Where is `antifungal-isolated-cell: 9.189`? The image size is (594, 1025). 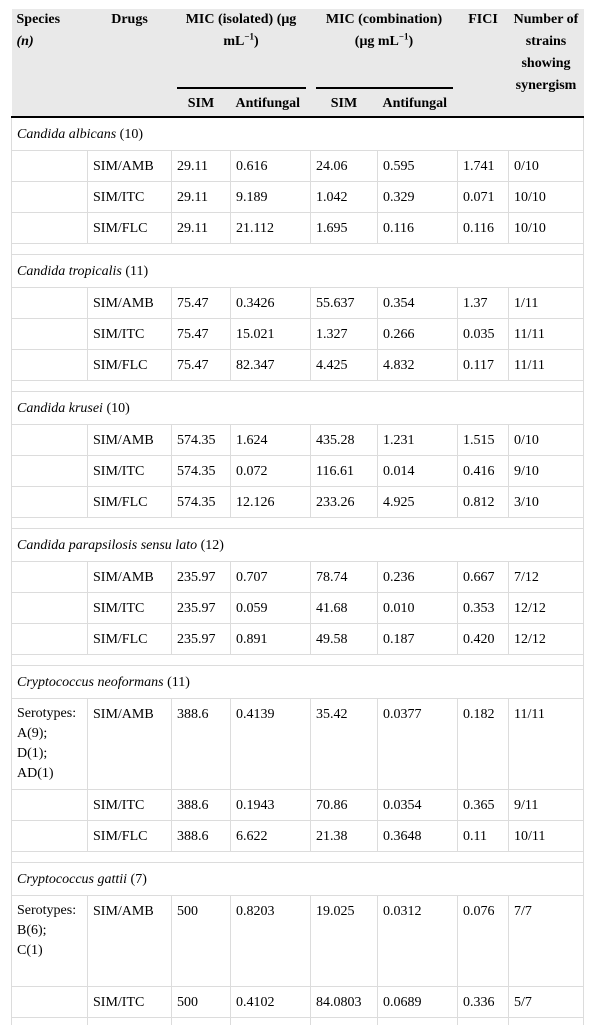 antifungal-isolated-cell: 9.189 is located at coordinates (270, 197).